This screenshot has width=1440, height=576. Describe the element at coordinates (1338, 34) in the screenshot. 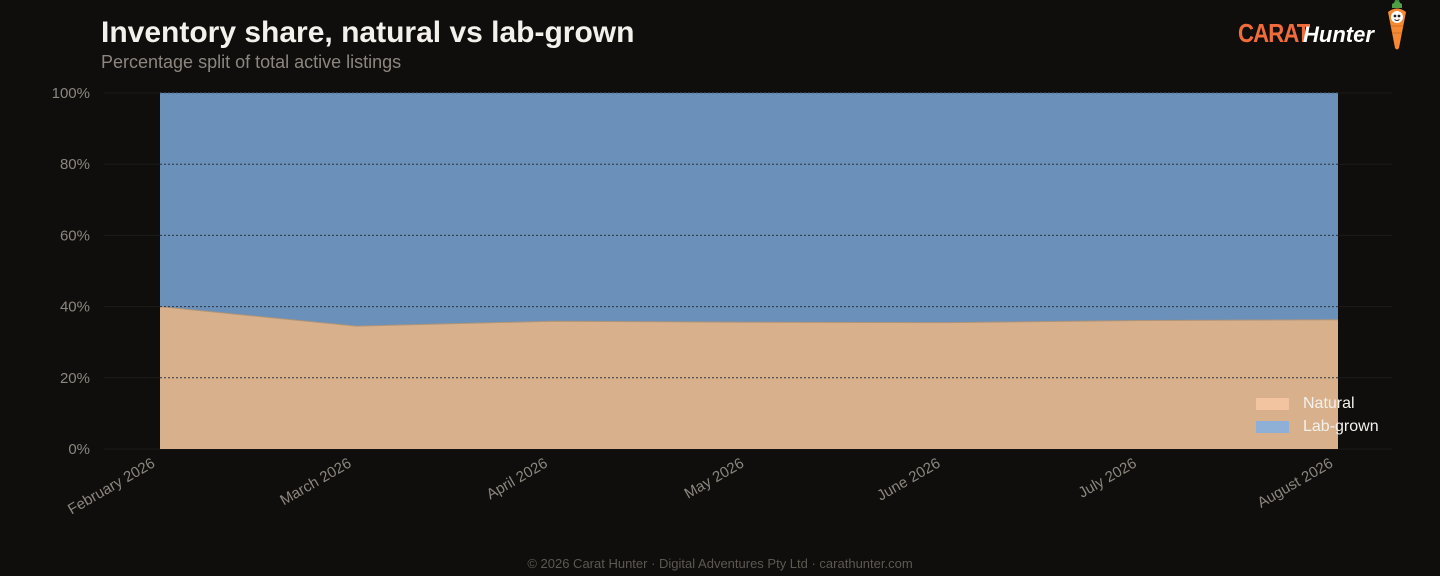

I see `logo-hunter-text: Hunter` at that location.